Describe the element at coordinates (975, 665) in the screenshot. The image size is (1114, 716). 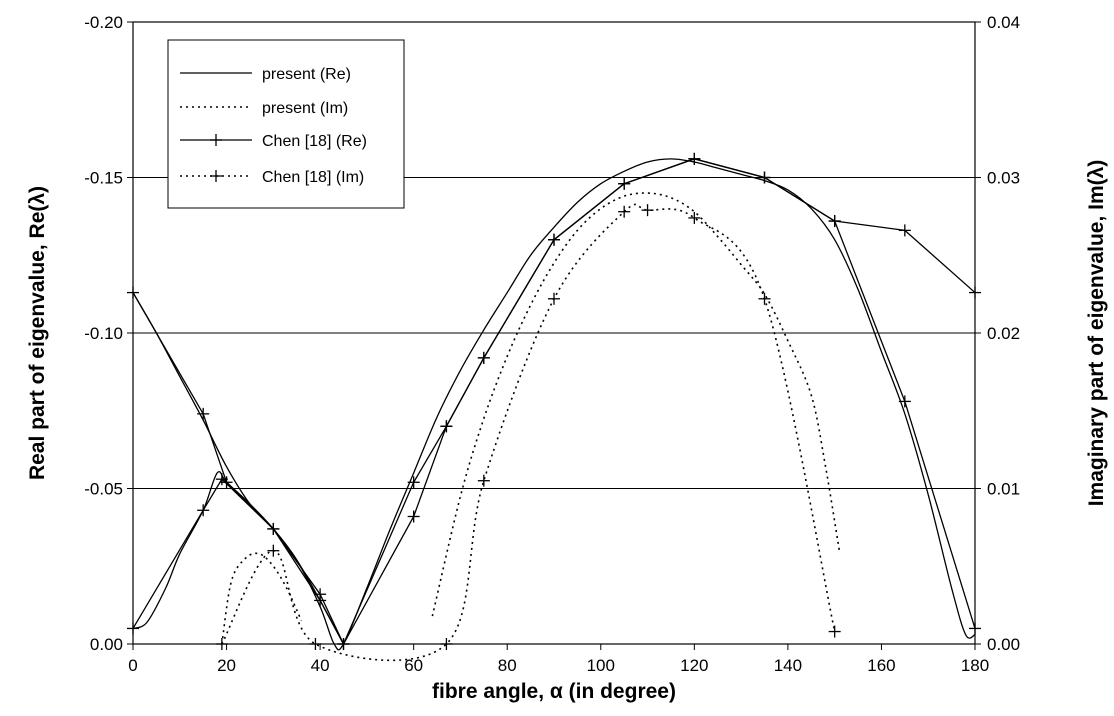
I see `x-tick-label: 180` at that location.